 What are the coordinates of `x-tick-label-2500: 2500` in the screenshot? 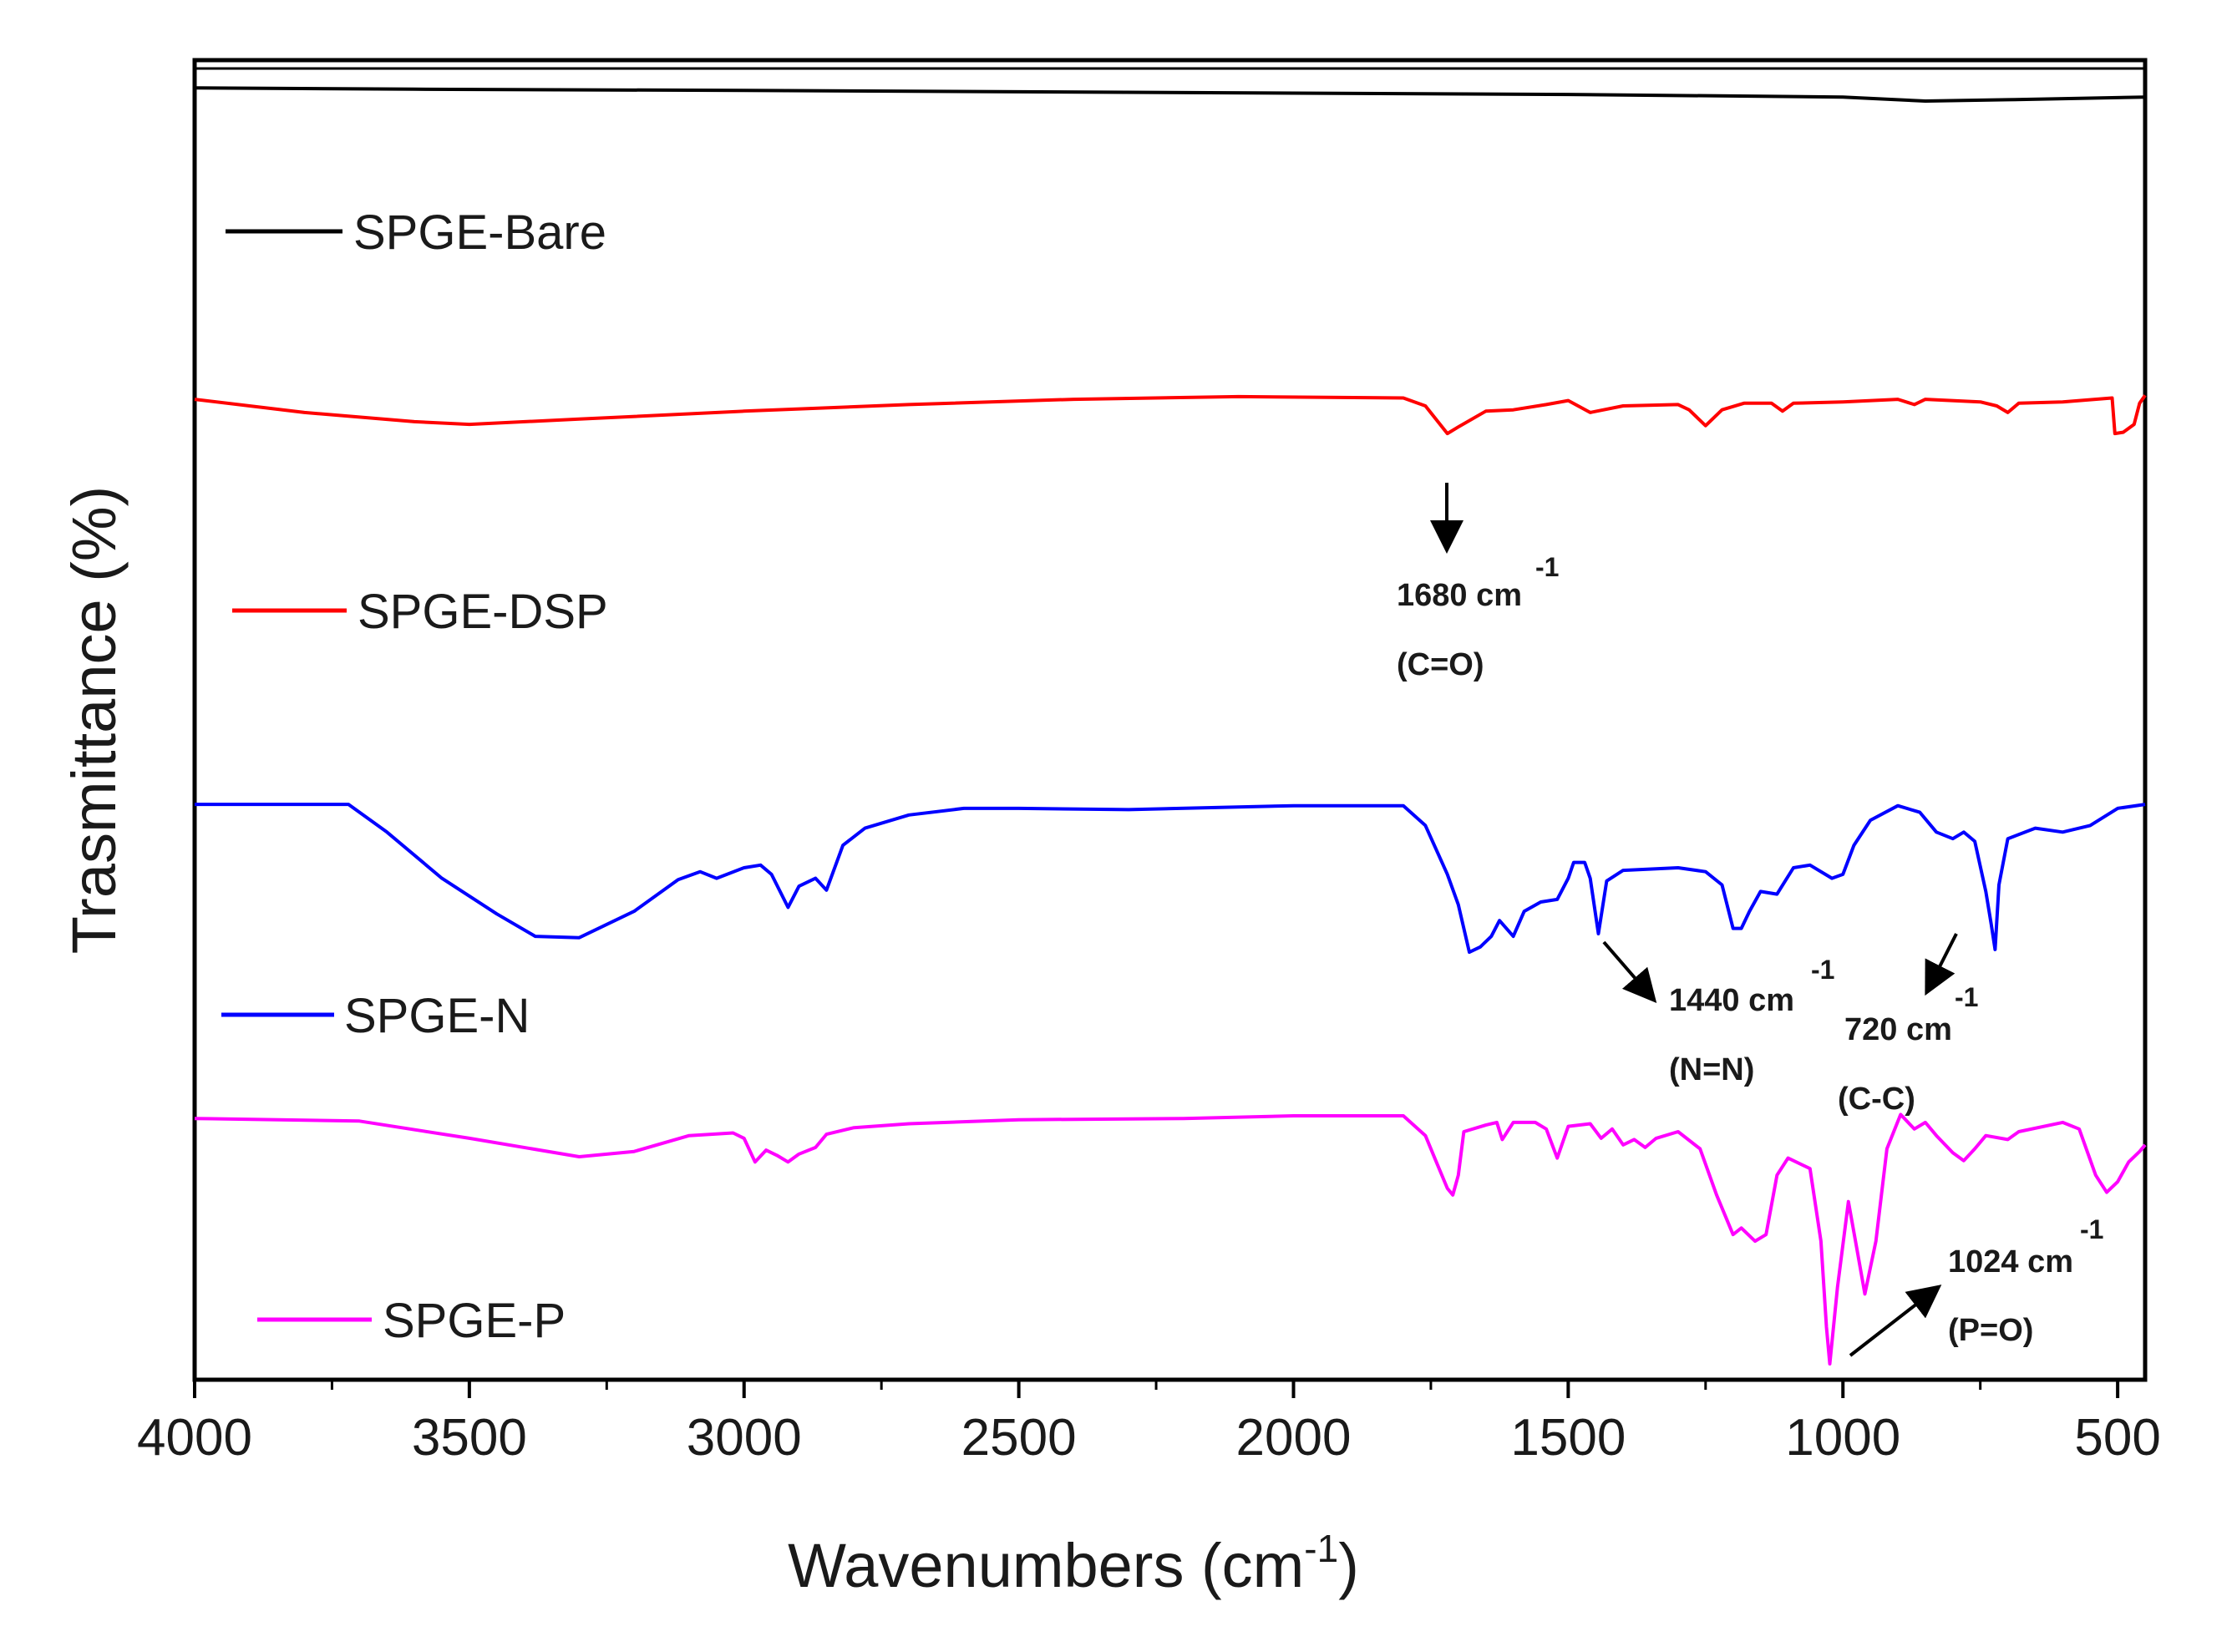 It's located at (1019, 1438).